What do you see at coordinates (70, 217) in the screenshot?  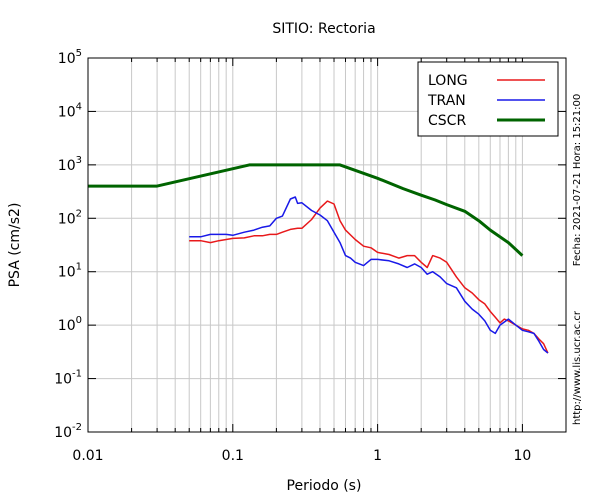 I see `y-tick-label: 10²` at bounding box center [70, 217].